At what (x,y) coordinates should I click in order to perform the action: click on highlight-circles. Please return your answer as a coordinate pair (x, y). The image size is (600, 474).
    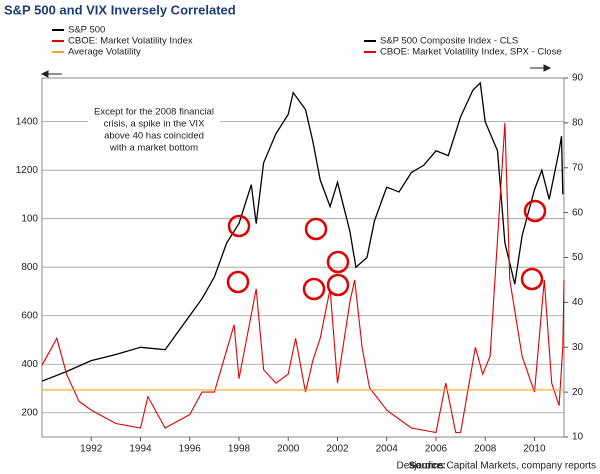
    Looking at the image, I should click on (386, 250).